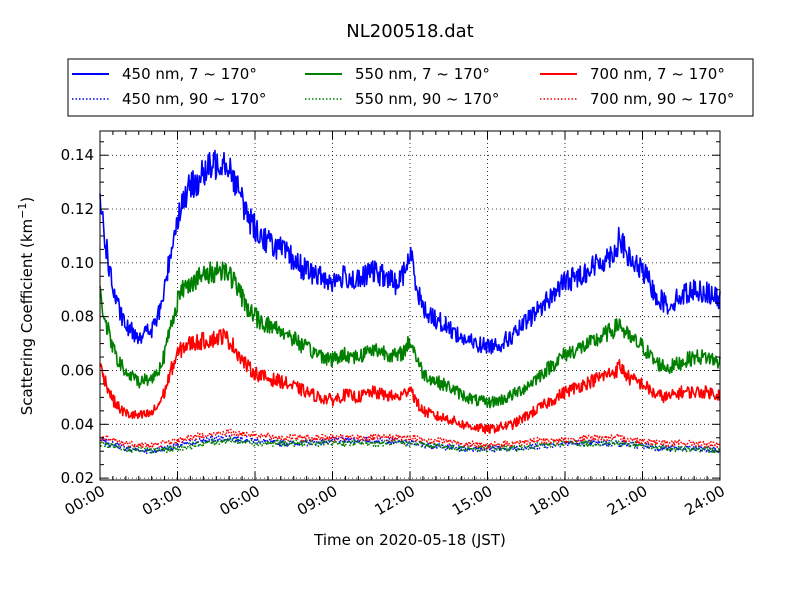 The image size is (800, 600). I want to click on legend-box, so click(410, 87).